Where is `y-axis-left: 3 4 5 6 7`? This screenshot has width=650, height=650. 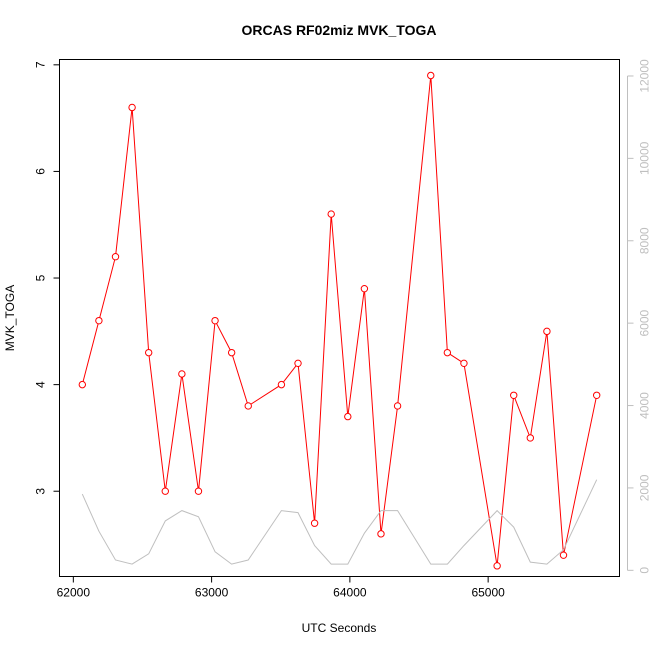
y-axis-left: 3 4 5 6 7 is located at coordinates (47, 278).